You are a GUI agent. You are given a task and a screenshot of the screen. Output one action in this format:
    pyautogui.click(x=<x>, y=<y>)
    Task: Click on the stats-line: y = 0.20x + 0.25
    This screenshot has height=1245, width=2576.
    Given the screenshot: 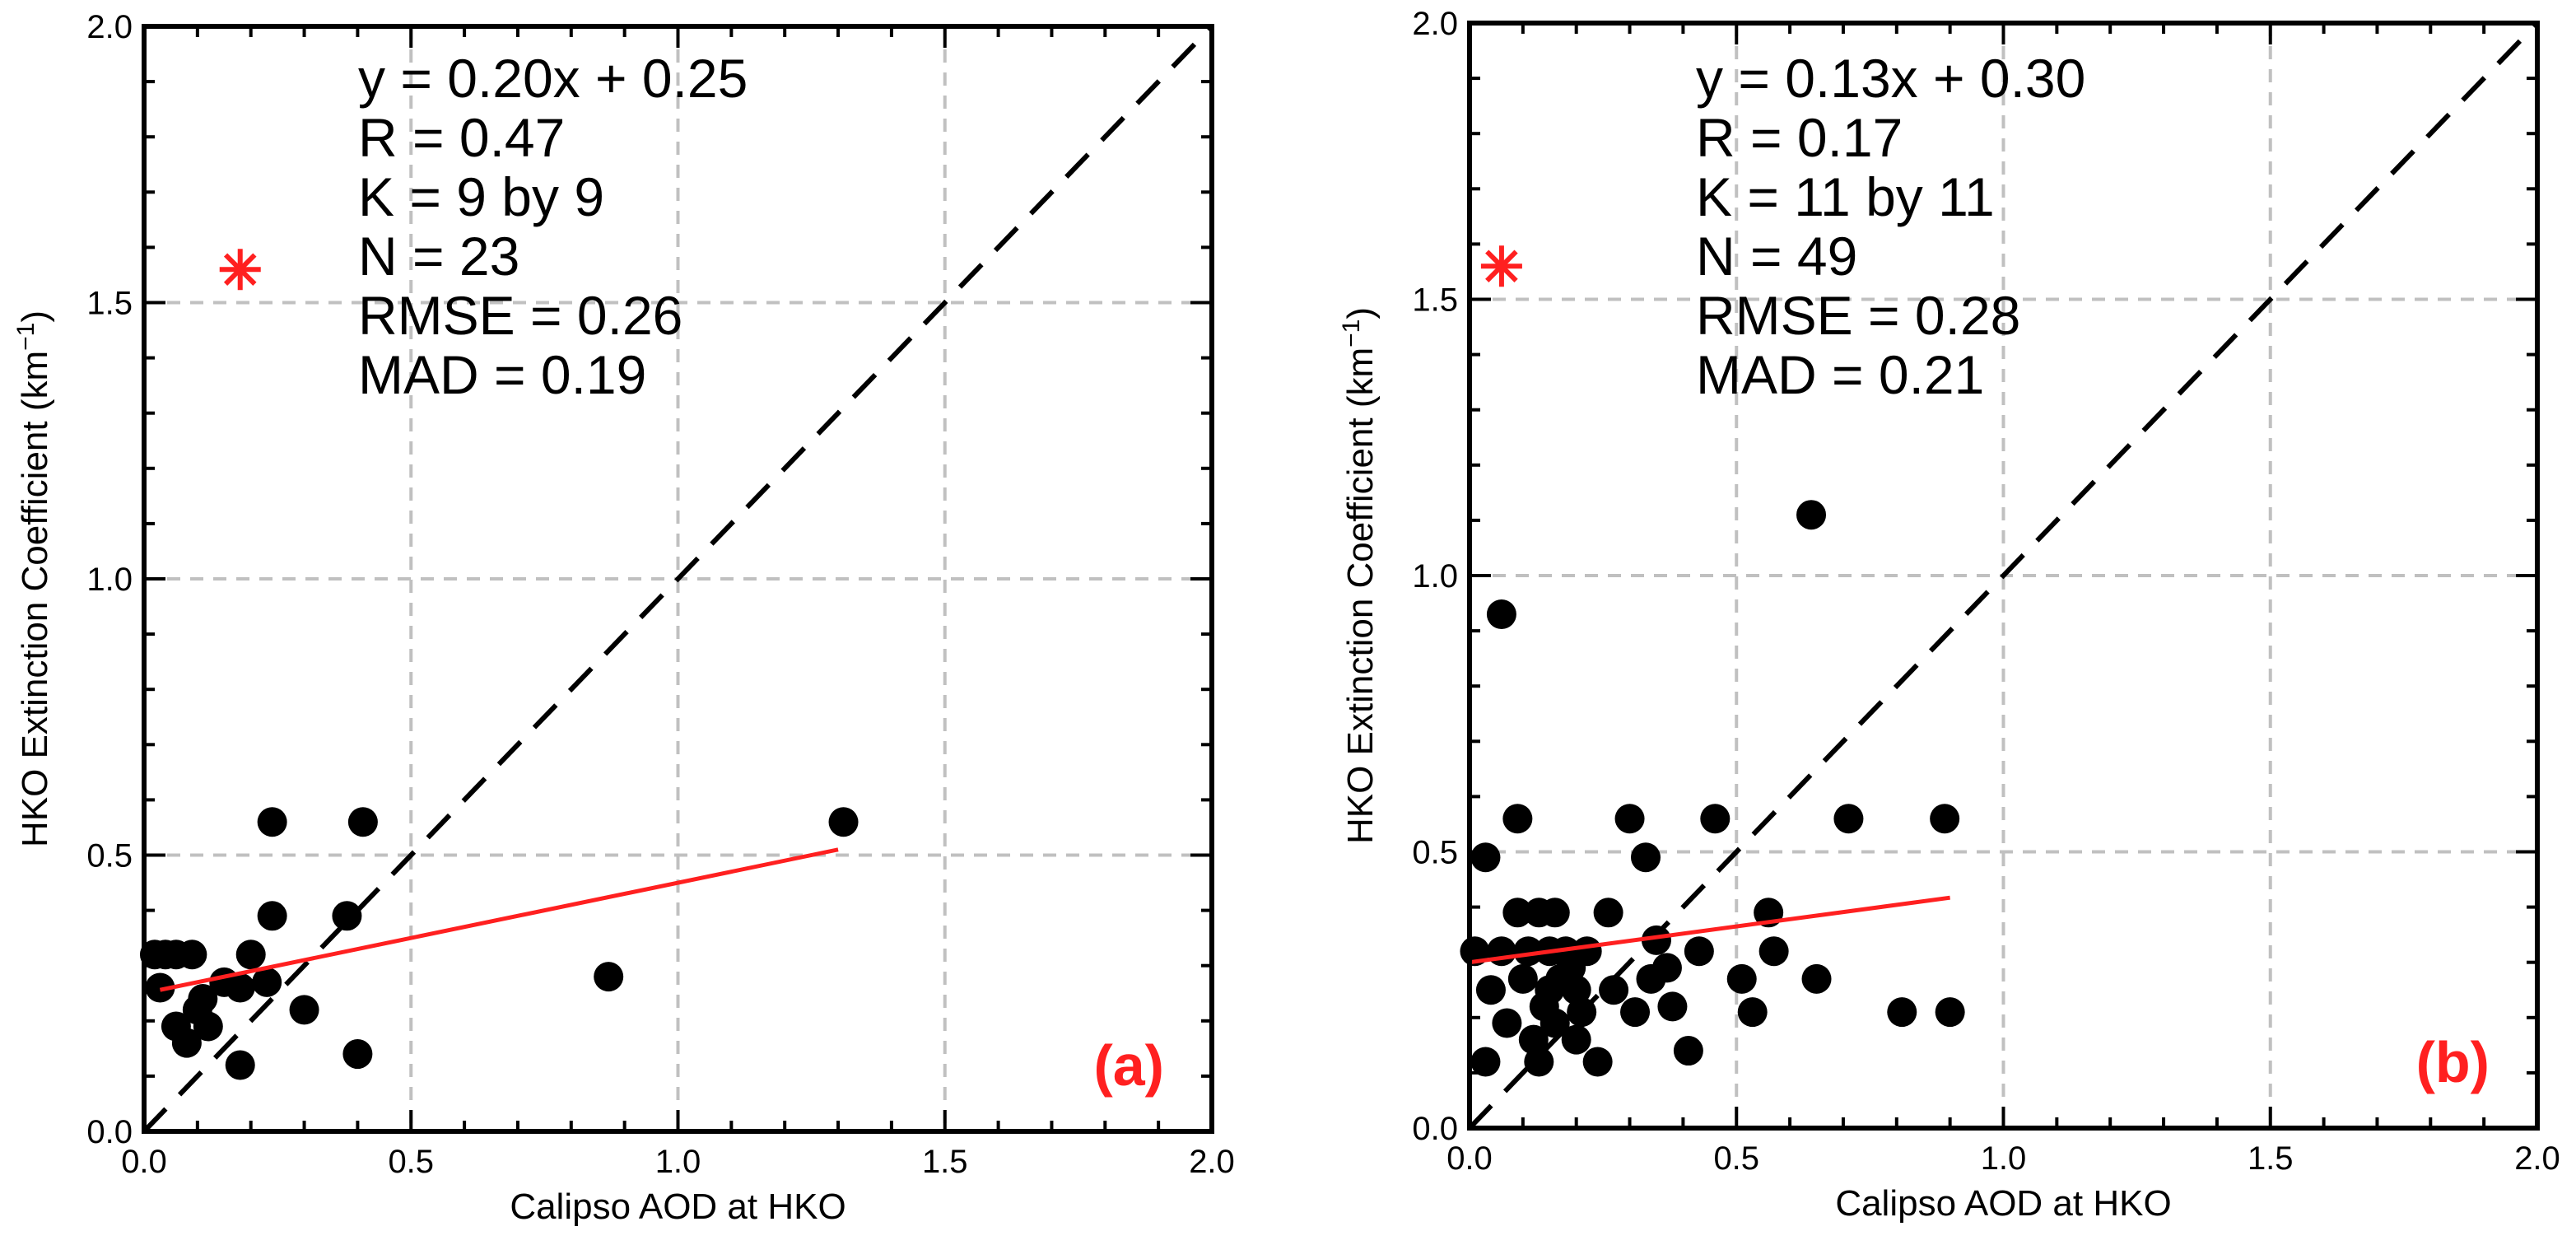 What is the action you would take?
    pyautogui.click(x=553, y=78)
    